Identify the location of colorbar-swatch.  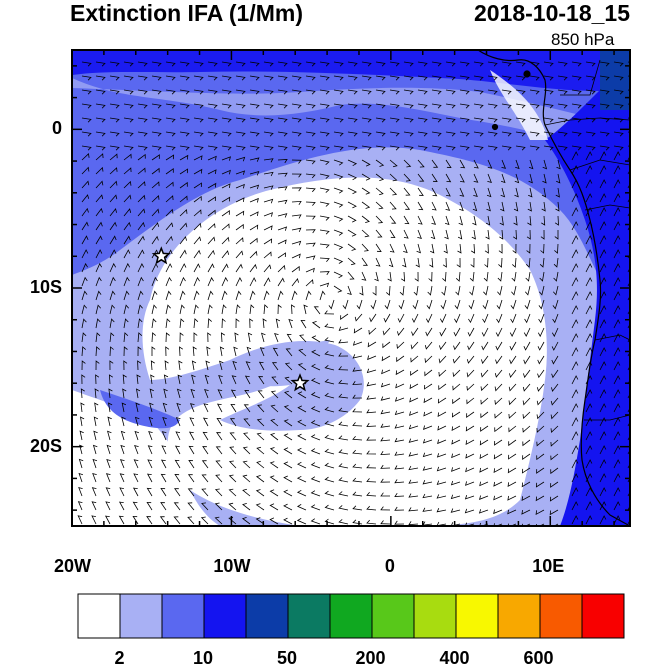
(435, 616).